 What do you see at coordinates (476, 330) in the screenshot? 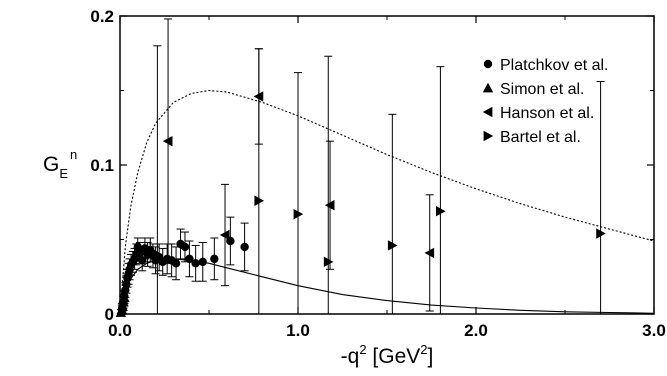
I see `x-tick-label: 2.0` at bounding box center [476, 330].